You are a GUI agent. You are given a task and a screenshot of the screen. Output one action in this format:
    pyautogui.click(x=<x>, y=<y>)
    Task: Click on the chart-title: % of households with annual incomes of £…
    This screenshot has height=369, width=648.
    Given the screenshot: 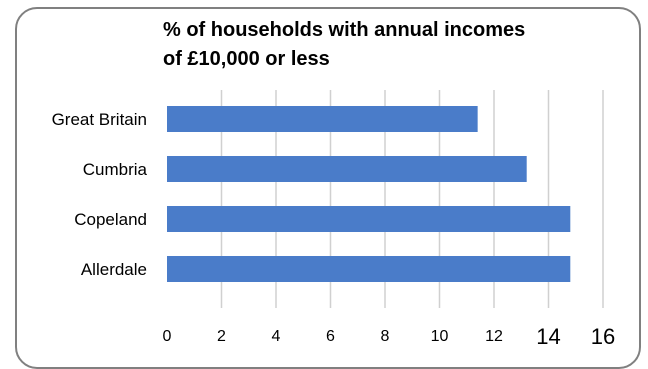 What is the action you would take?
    pyautogui.click(x=344, y=44)
    